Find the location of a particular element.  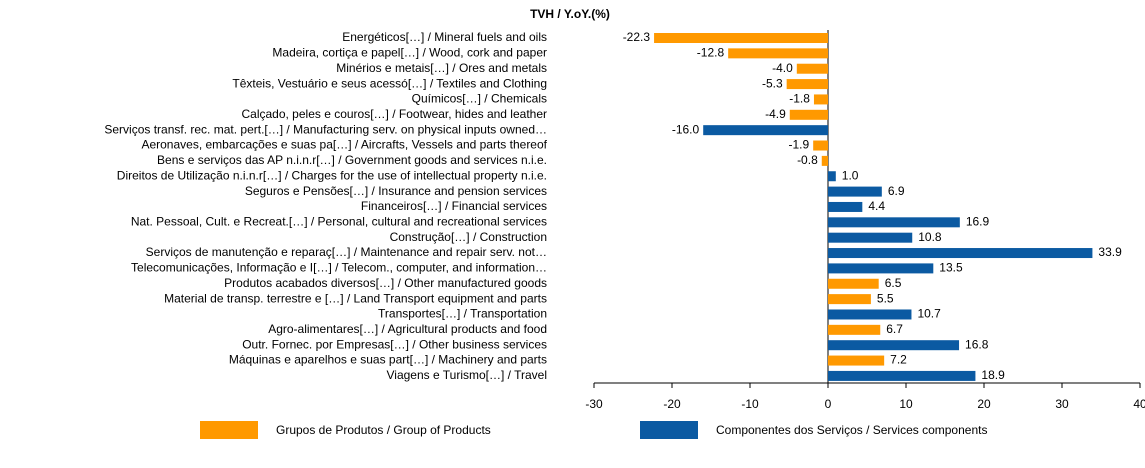

data-label: 6.9 is located at coordinates (896, 191).